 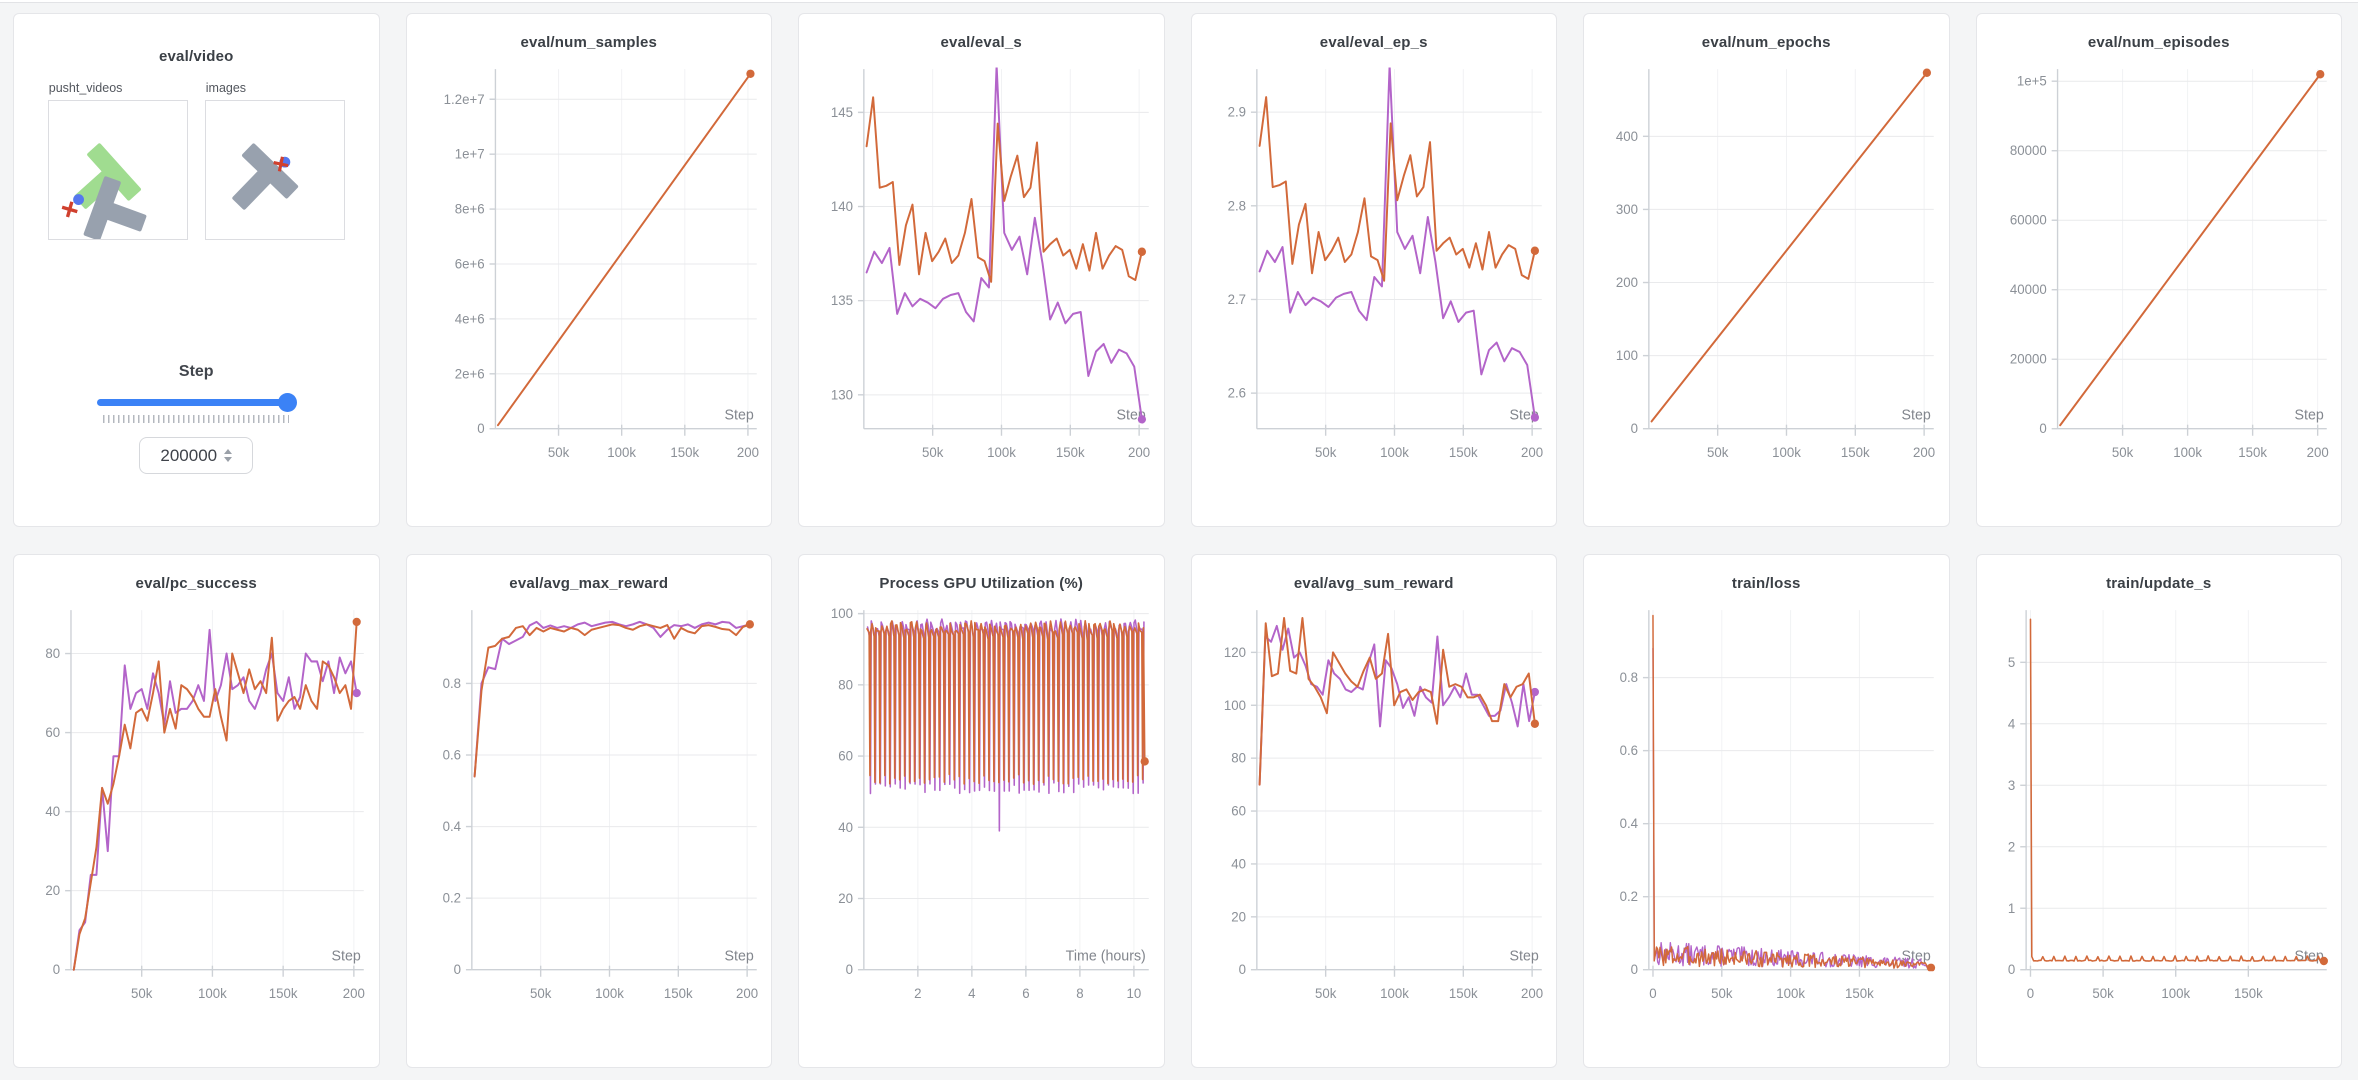 I want to click on chart-eval-num-epochs: 0 100 200 300 400 50k 100k 150k 200 Step, so click(x=1766, y=272).